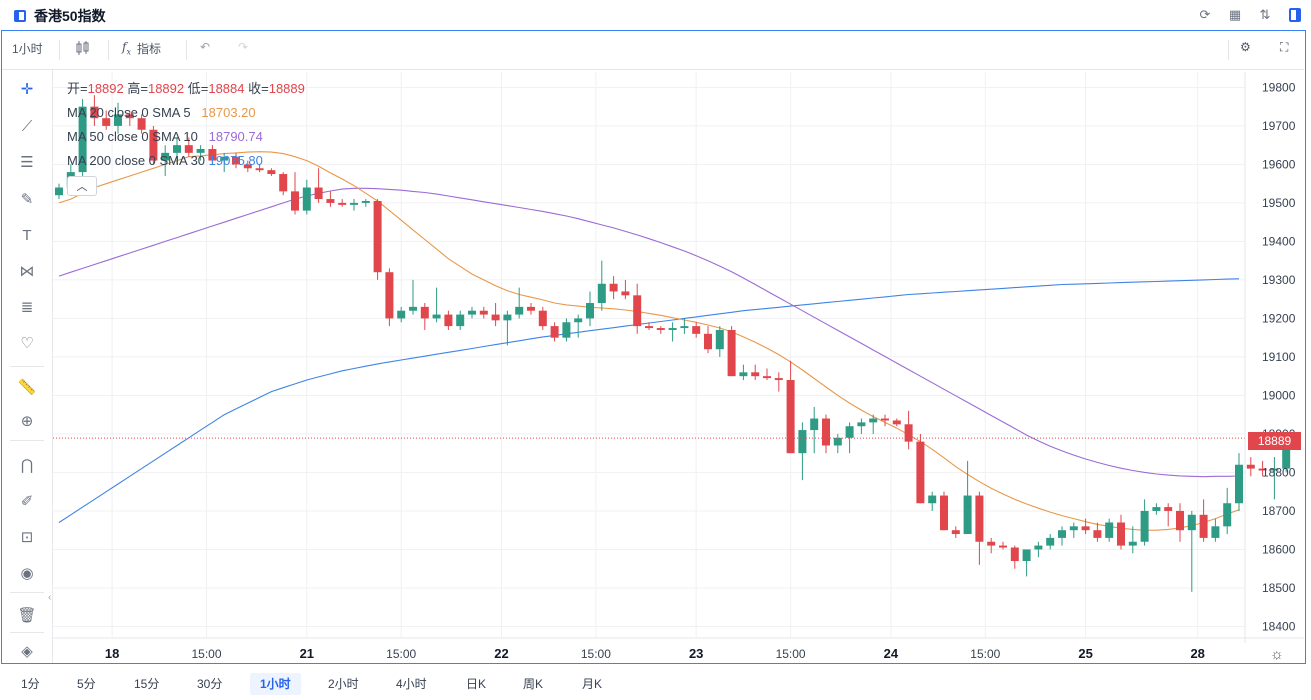 This screenshot has width=1311, height=700. What do you see at coordinates (27, 537) in the screenshot?
I see `unlock-icon: ⊡` at bounding box center [27, 537].